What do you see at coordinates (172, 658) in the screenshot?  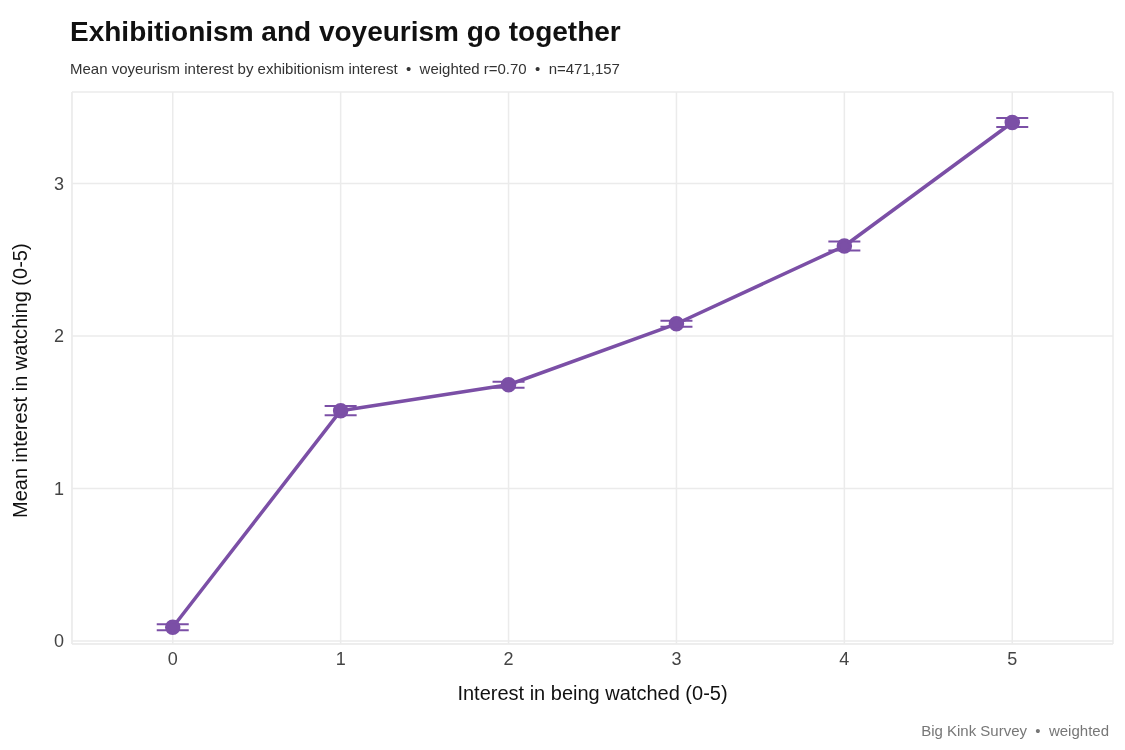 I see `x-tick-label: 0` at bounding box center [172, 658].